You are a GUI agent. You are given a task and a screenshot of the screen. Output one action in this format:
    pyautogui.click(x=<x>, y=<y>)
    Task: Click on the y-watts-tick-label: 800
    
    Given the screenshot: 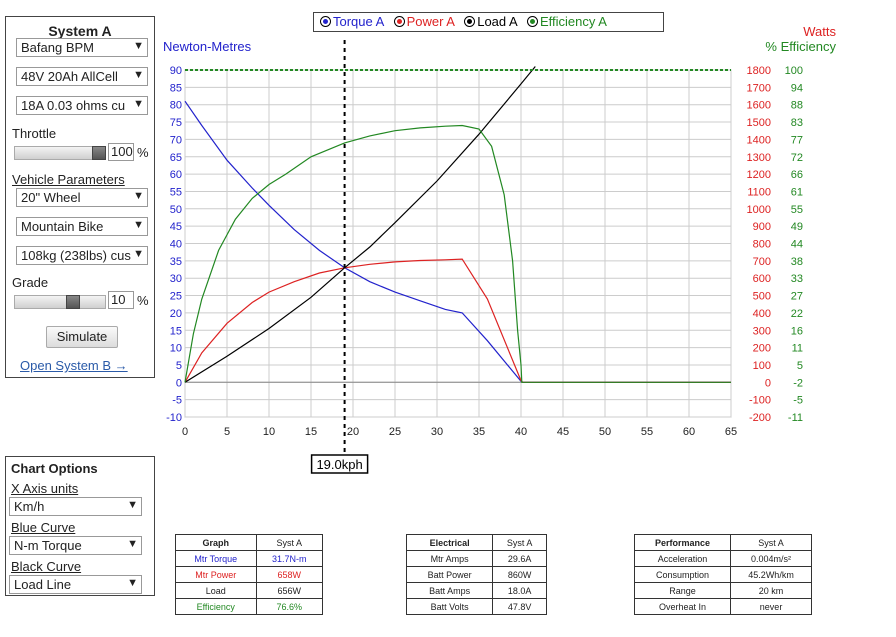 What is the action you would take?
    pyautogui.click(x=762, y=245)
    